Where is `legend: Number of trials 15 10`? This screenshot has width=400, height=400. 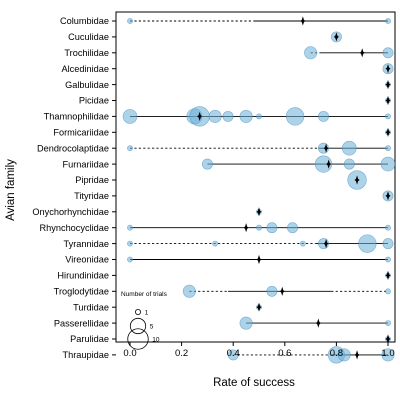 legend: Number of trials 15 10 is located at coordinates (144, 320).